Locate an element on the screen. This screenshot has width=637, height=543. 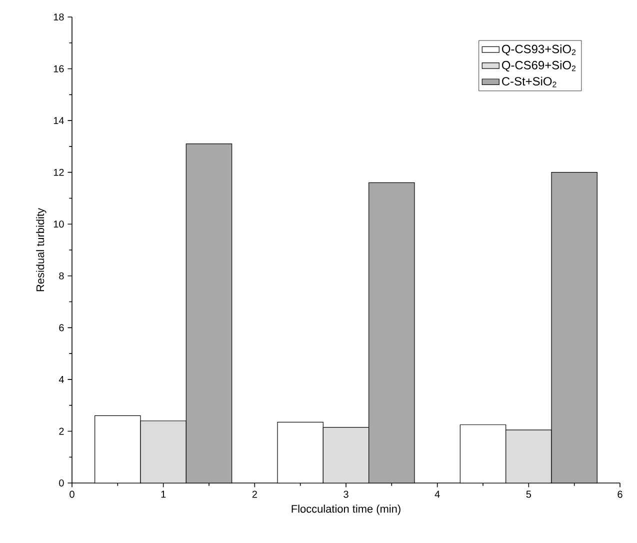
y-tick-label: 10 is located at coordinates (59, 224).